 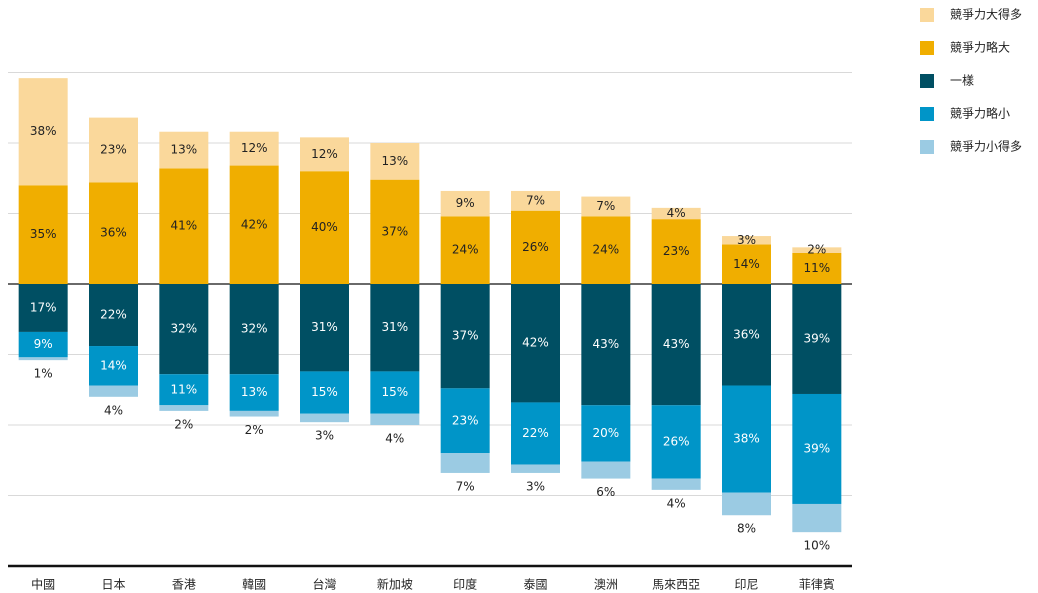 I want to click on x-tick-label: 馬來西亞, so click(x=676, y=585).